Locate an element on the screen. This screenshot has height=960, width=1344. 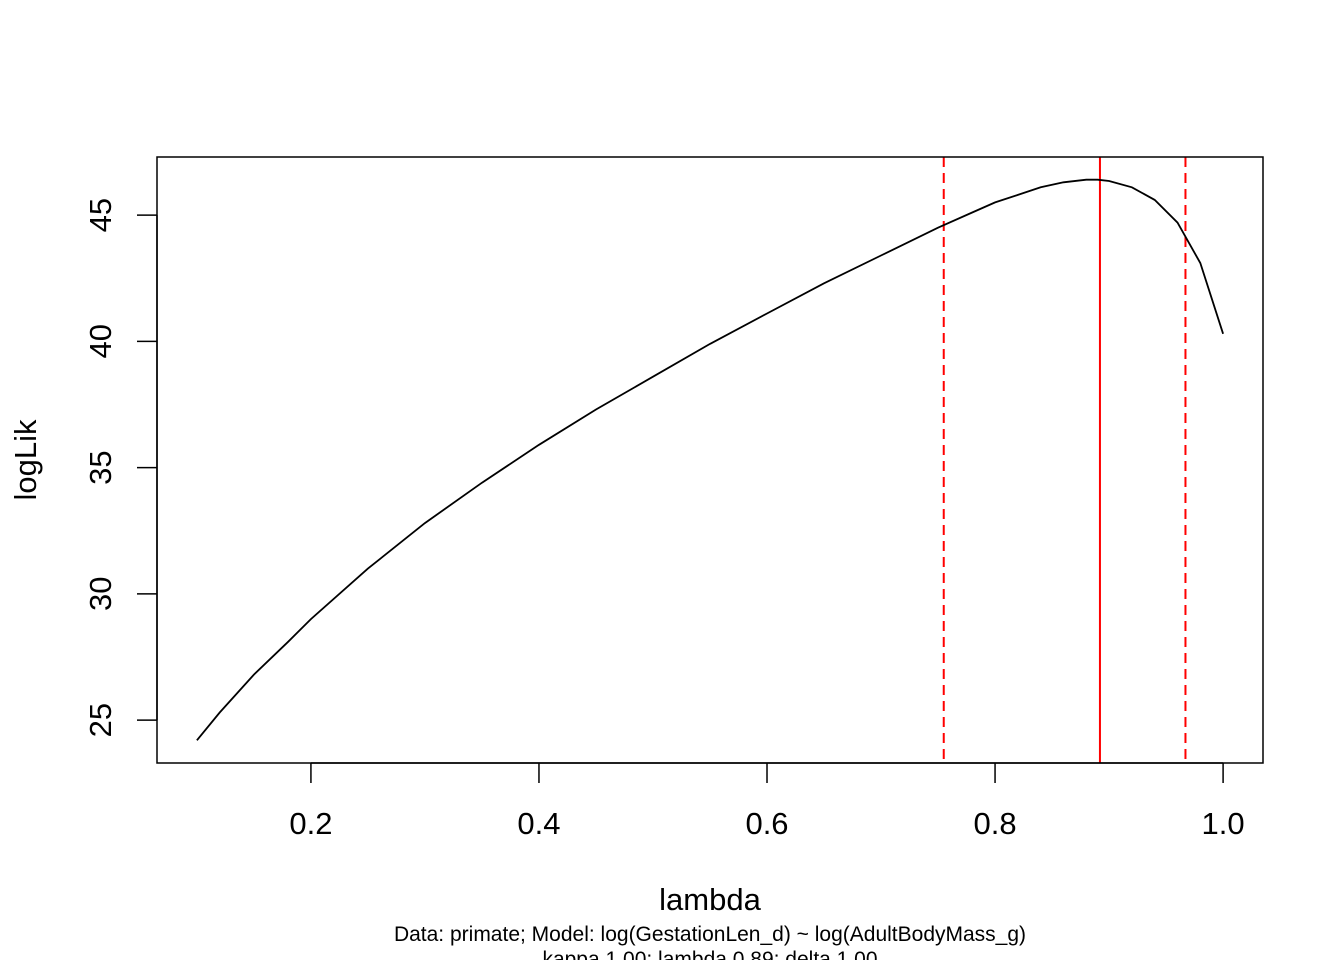
caption-line-2: kappa 1.00; lambda 0.89; delta 1.00 is located at coordinates (709, 954).